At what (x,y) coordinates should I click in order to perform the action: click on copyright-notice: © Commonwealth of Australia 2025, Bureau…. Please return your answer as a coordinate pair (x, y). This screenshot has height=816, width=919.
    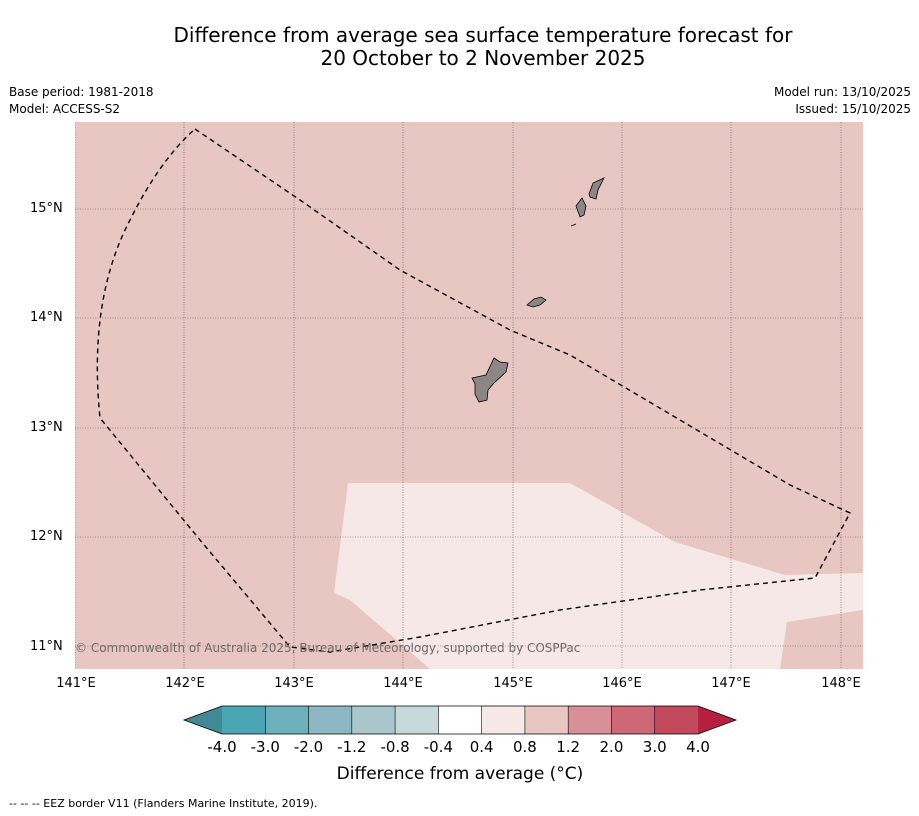
    Looking at the image, I should click on (328, 648).